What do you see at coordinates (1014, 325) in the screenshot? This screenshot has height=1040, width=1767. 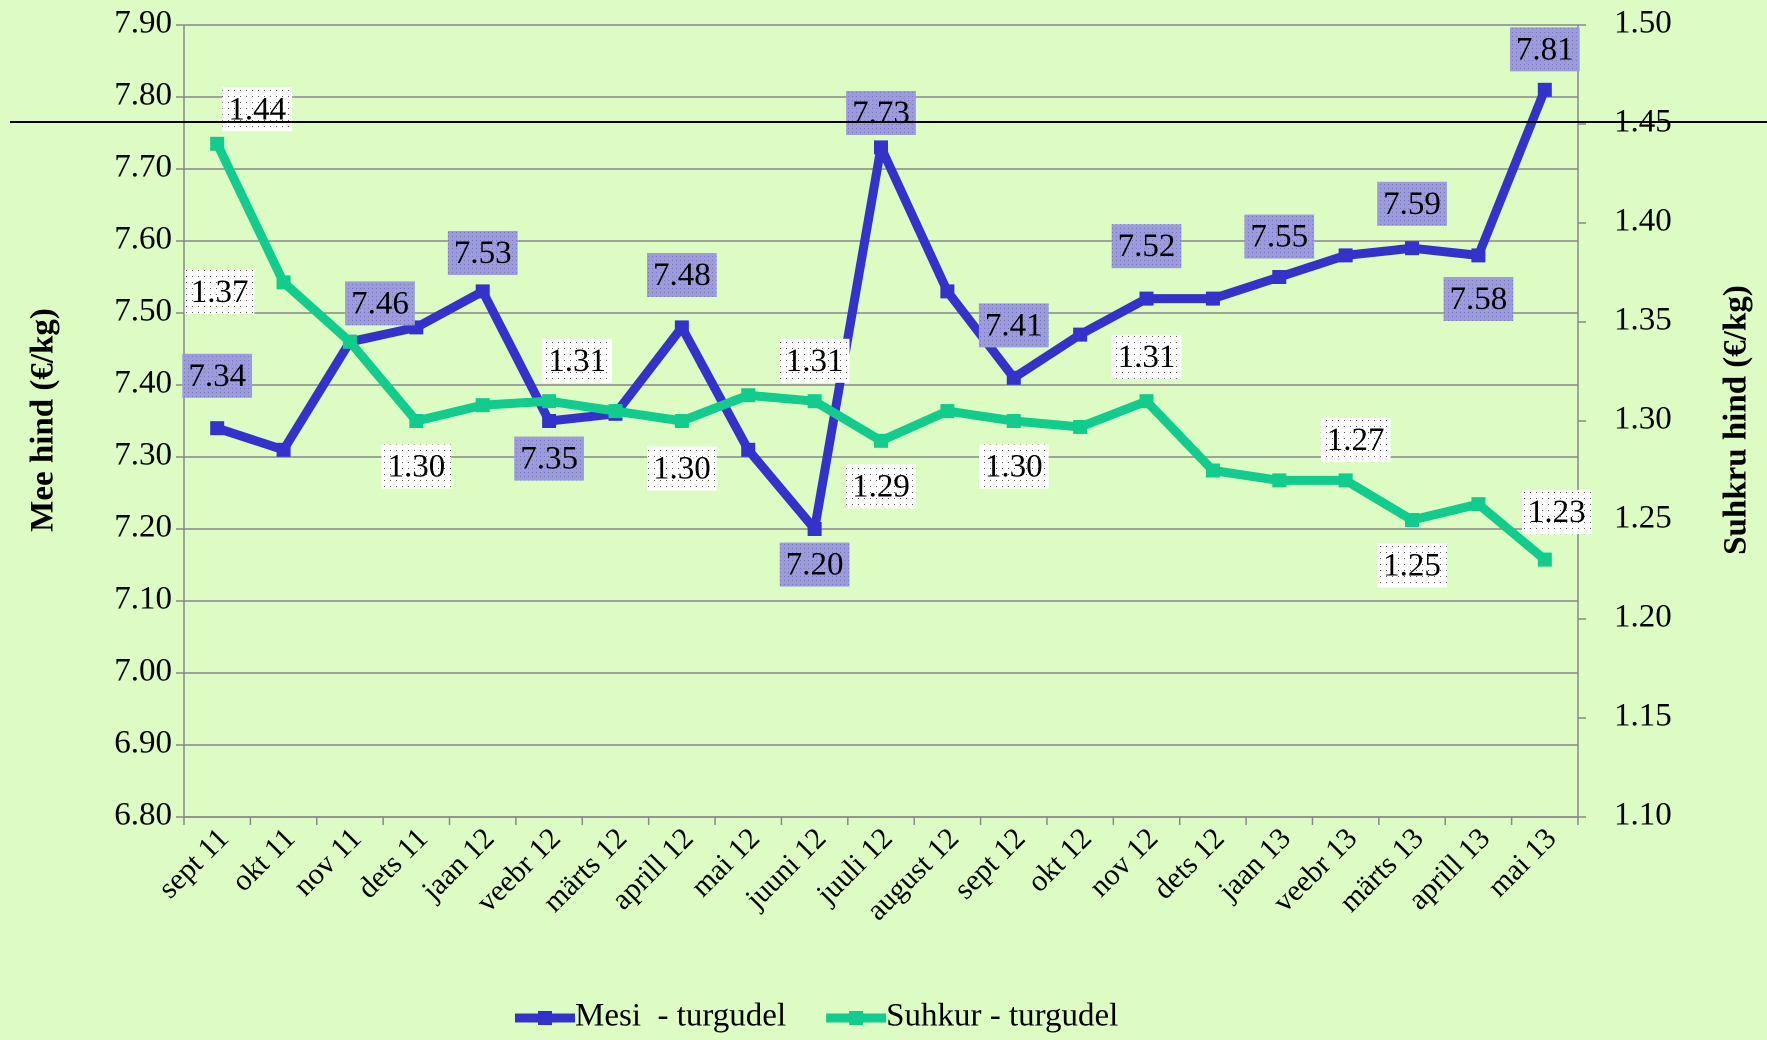 I see `value-label: 7.41` at bounding box center [1014, 325].